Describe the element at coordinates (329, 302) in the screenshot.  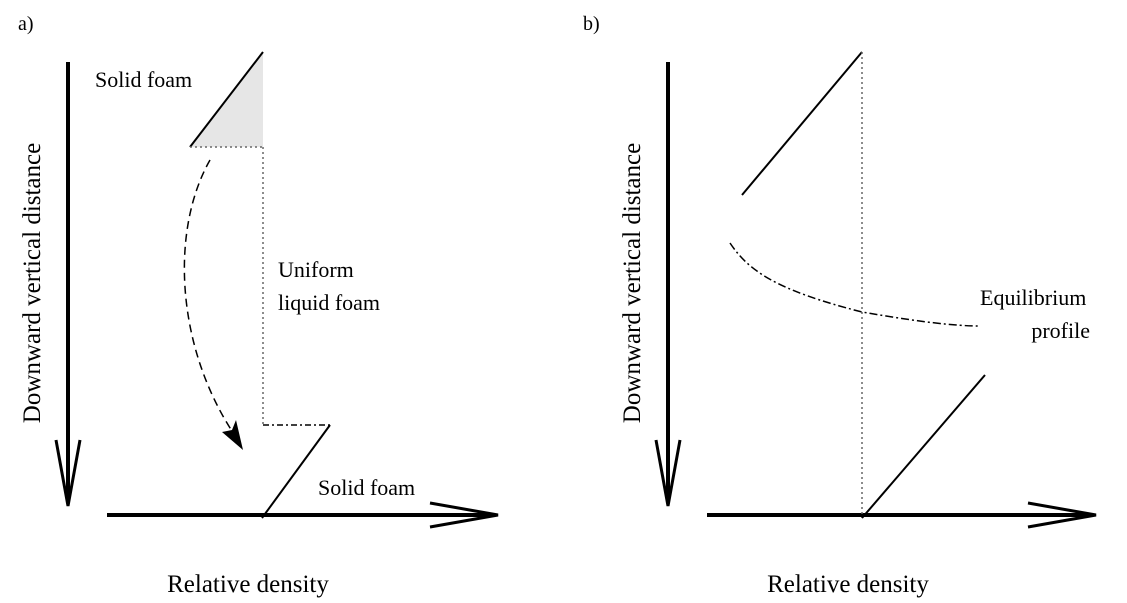
I see `annotation: liquid foam` at that location.